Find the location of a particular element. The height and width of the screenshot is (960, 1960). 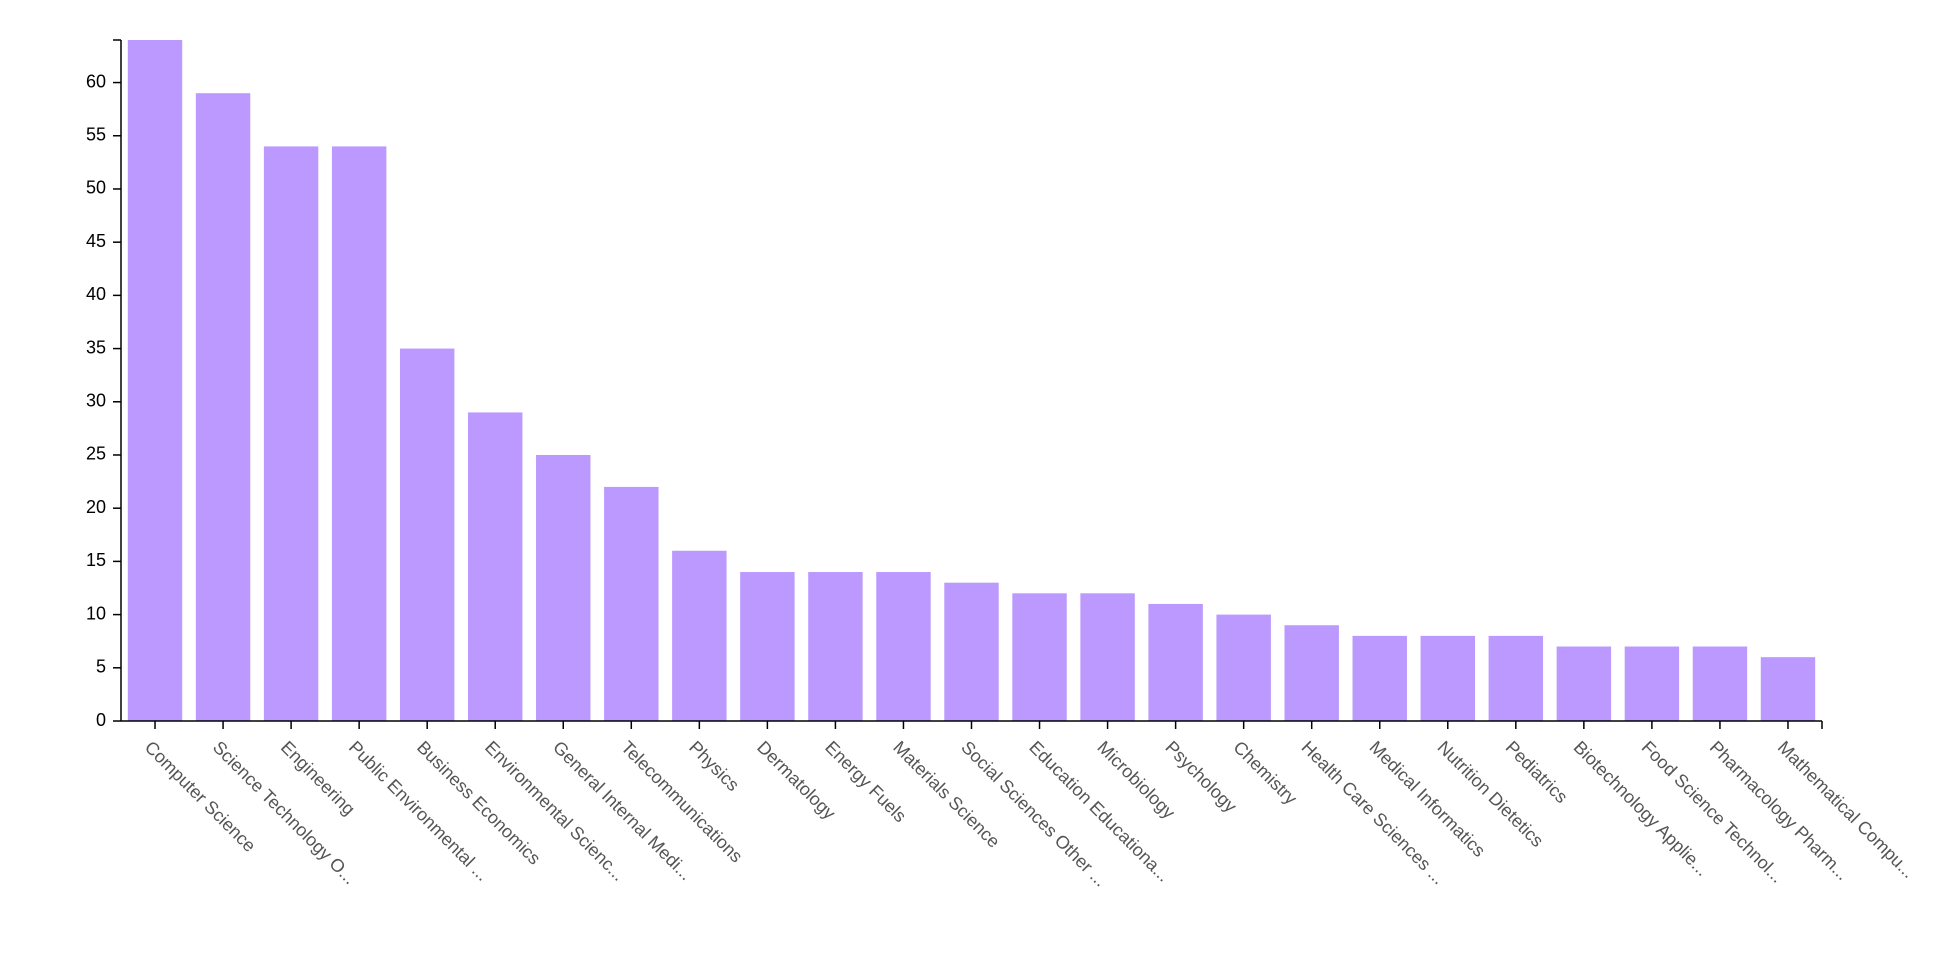

y-tick-label-7: 35 is located at coordinates (96, 347).